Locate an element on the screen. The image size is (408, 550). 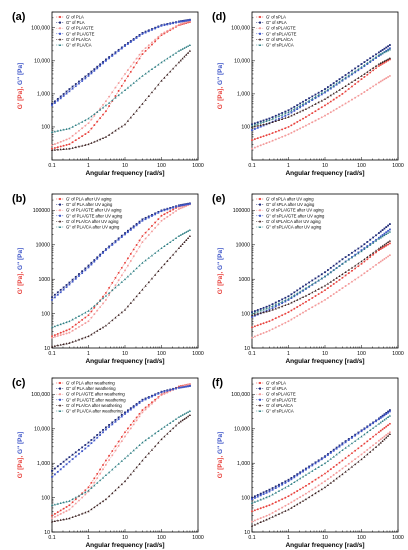
y-tick-label: 10,000 is located at coordinates (242, 430).